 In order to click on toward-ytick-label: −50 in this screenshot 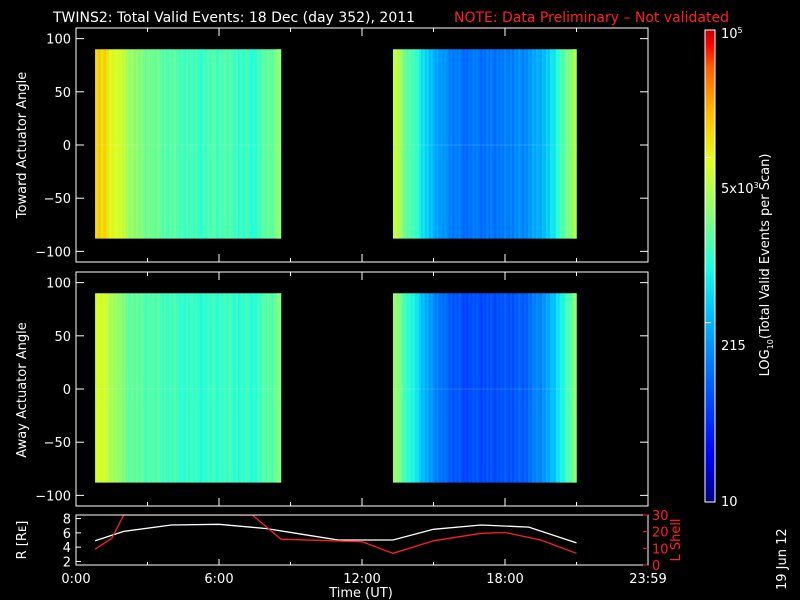, I will do `click(57, 199)`.